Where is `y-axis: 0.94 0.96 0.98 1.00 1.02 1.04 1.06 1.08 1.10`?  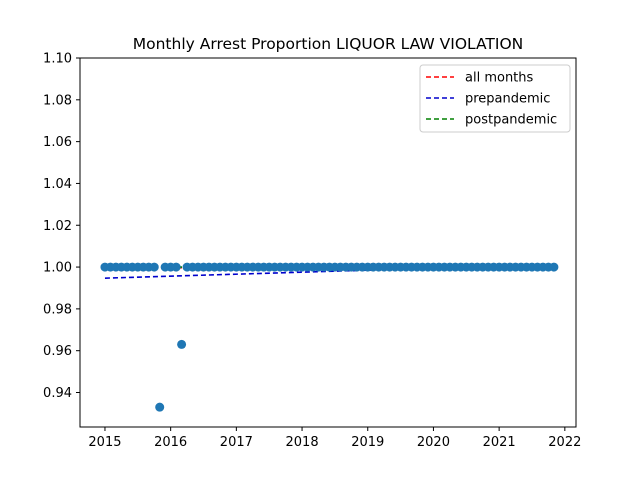 y-axis: 0.94 0.96 0.98 1.00 1.02 1.04 1.06 1.08 1.10 is located at coordinates (61, 226).